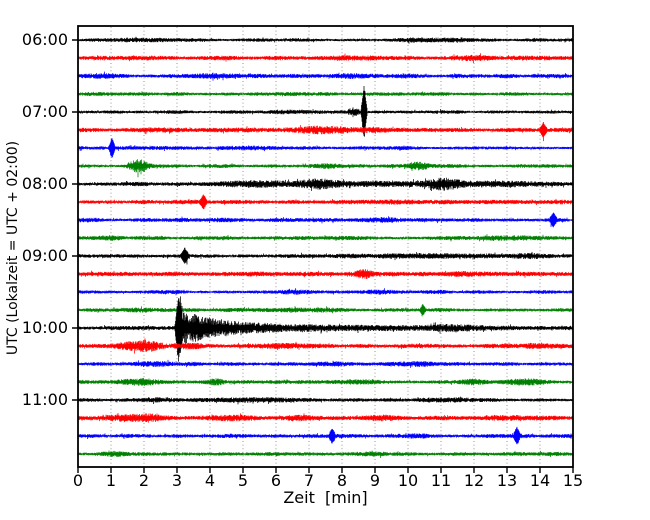  I want to click on x-axis-label: Zeit [min], so click(325, 497).